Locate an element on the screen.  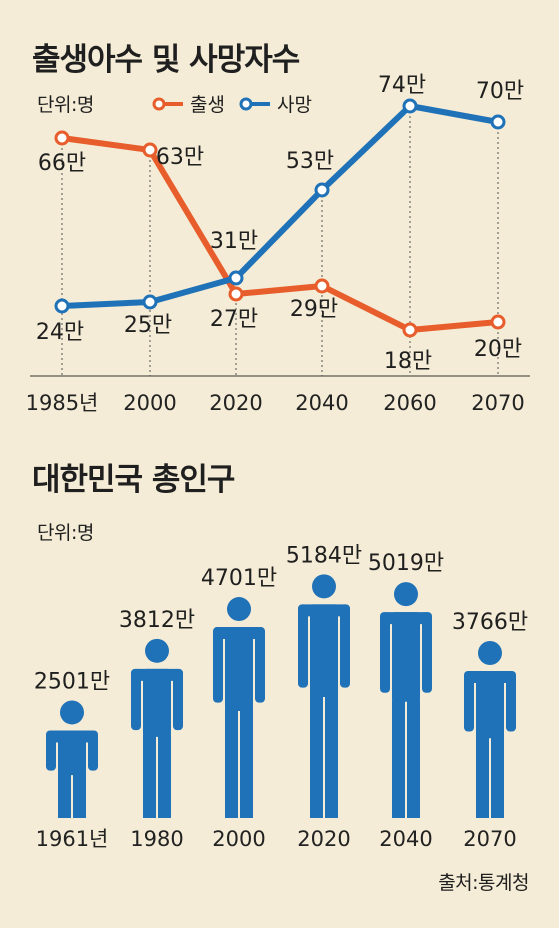
legend-births: 출생 is located at coordinates (188, 103).